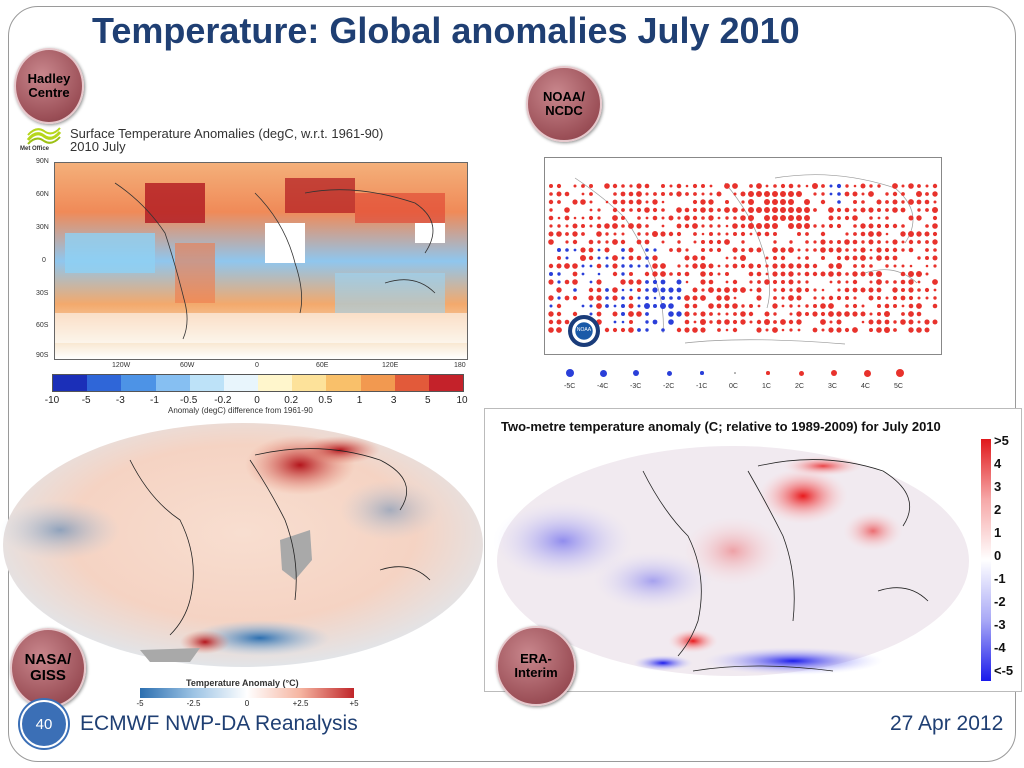  I want to click on badge-label: GISS, so click(48, 675).